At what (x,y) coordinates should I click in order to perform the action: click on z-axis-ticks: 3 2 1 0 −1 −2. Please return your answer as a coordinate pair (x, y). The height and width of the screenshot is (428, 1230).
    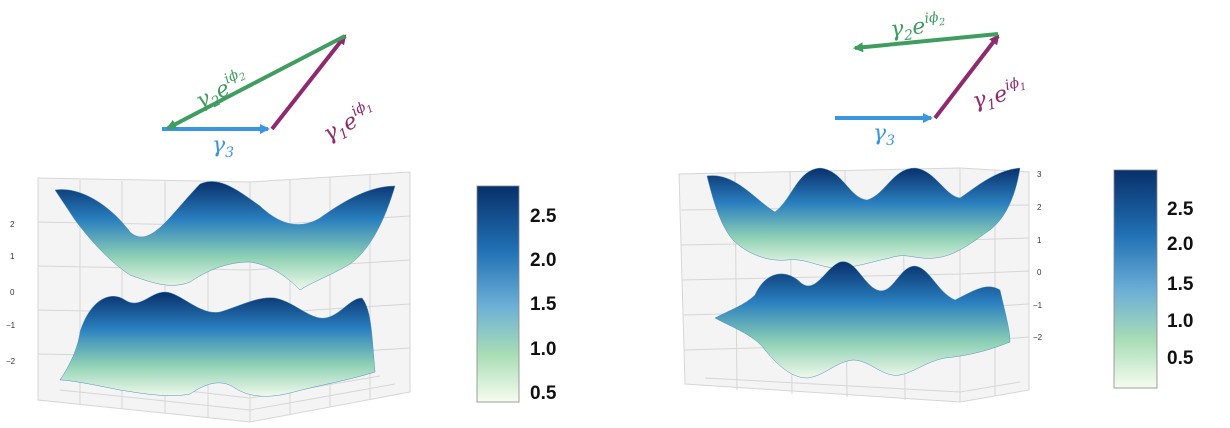
    Looking at the image, I should click on (1038, 256).